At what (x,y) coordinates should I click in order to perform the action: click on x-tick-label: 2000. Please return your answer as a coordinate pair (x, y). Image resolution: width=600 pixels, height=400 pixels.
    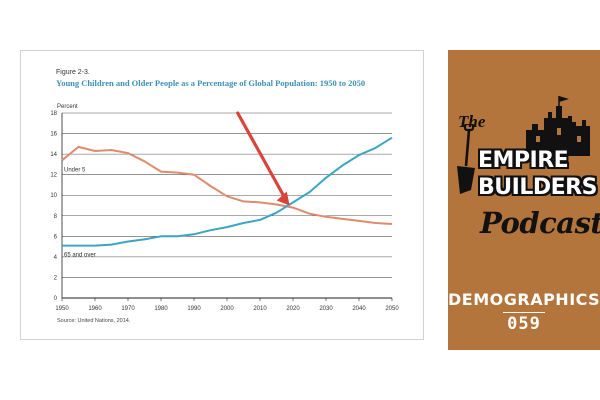
    Looking at the image, I should click on (227, 309).